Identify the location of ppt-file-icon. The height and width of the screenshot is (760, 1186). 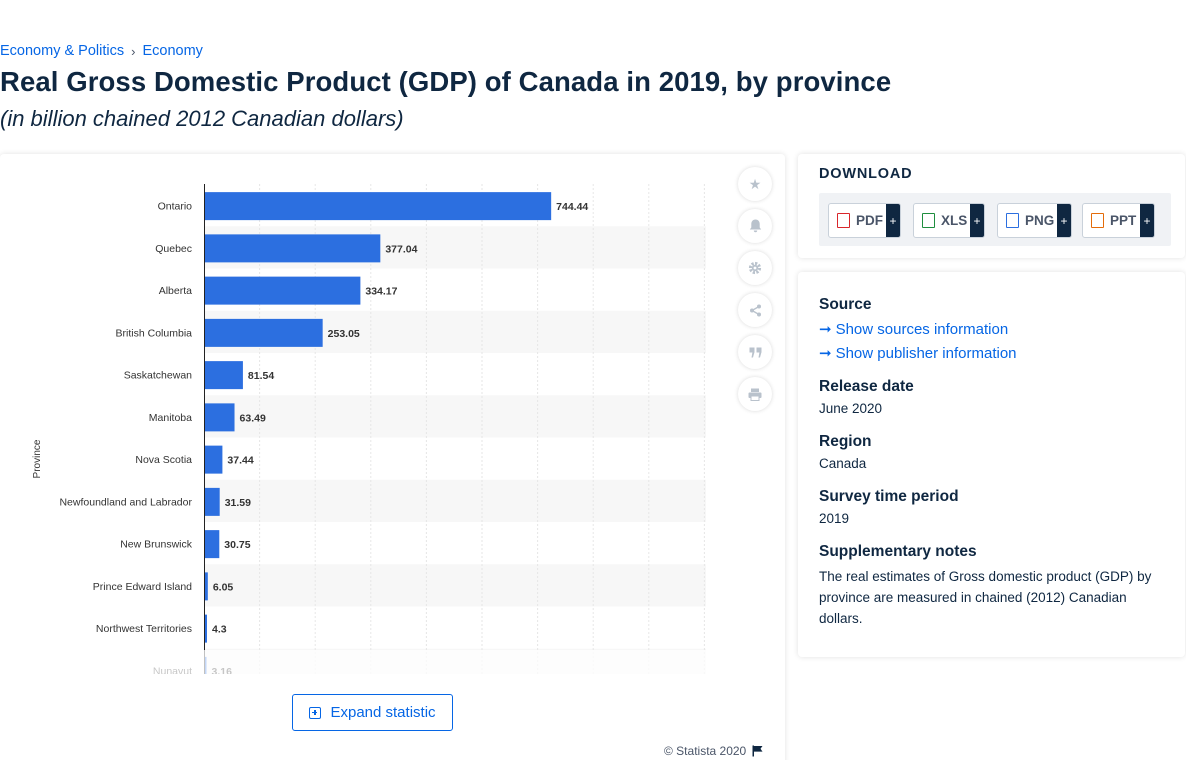
(1097, 220).